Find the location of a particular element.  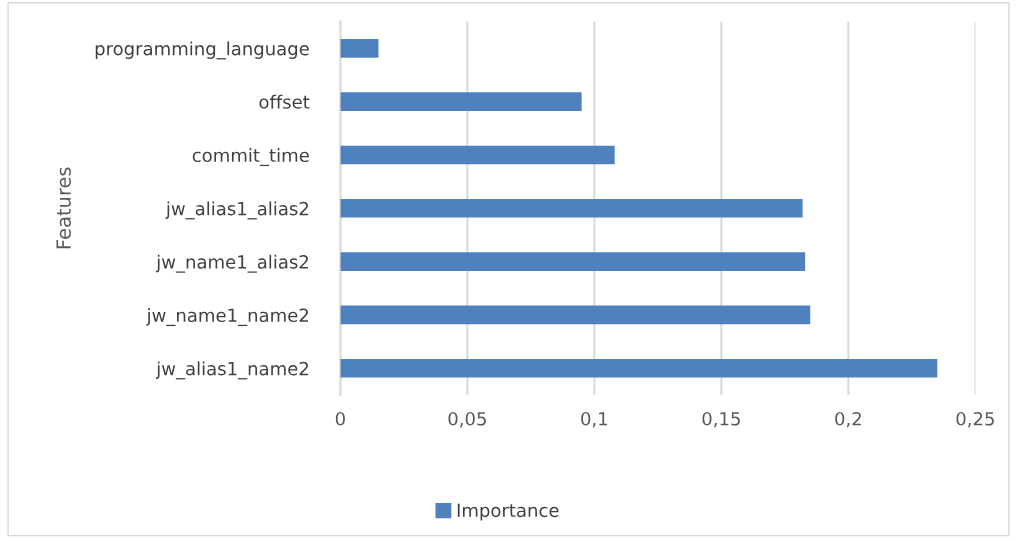

y-tick-label: offset is located at coordinates (284, 101).